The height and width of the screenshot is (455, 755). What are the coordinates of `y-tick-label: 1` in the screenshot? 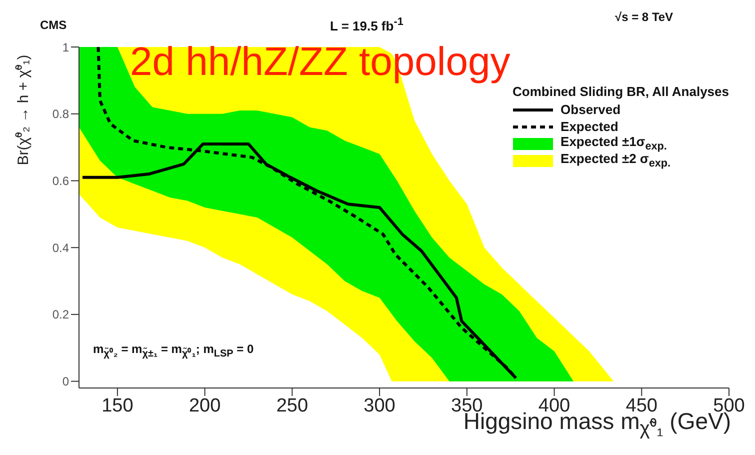 It's located at (66, 47).